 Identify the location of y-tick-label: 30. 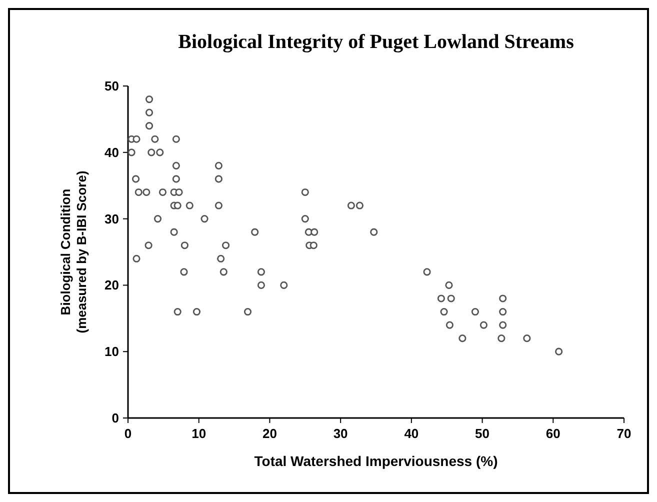
(111, 218).